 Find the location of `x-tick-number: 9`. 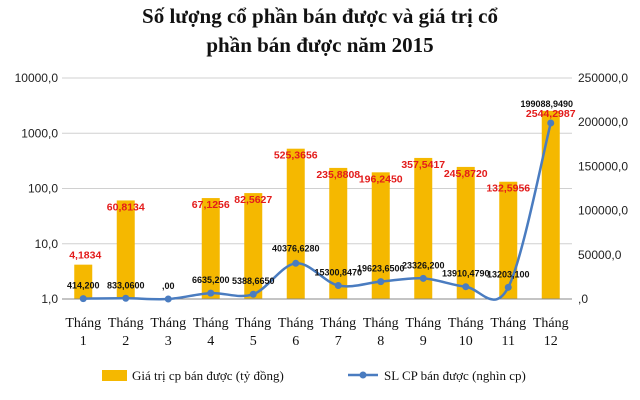

x-tick-number: 9 is located at coordinates (423, 341).